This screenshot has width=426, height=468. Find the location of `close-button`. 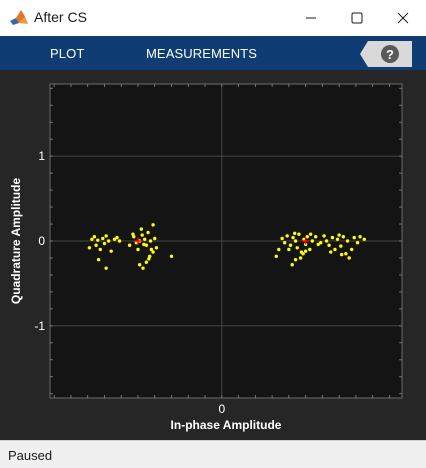

close-button is located at coordinates (403, 18).